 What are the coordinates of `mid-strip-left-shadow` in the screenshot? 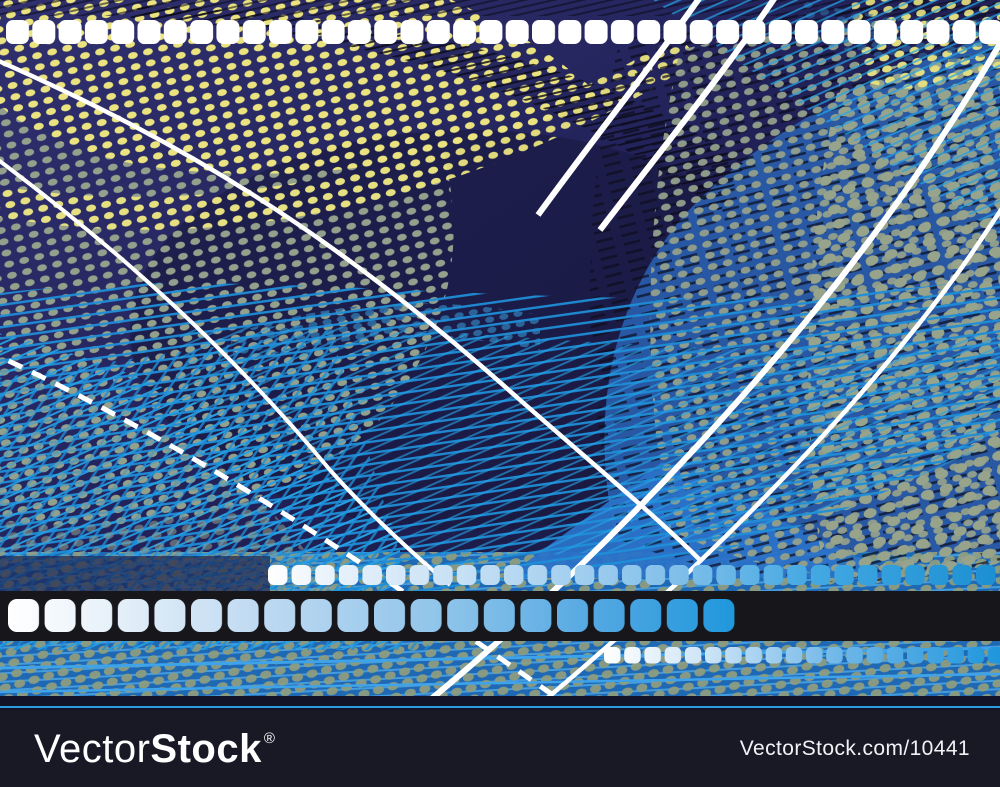 It's located at (135, 574).